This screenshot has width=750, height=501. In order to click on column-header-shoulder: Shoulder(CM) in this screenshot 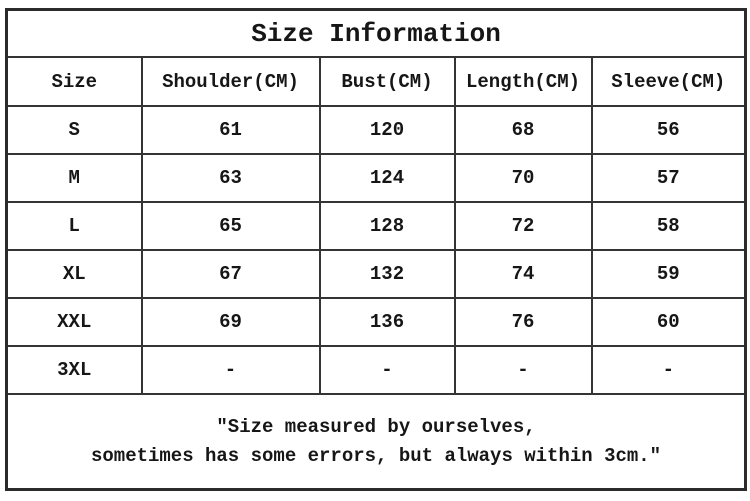, I will do `click(230, 81)`.